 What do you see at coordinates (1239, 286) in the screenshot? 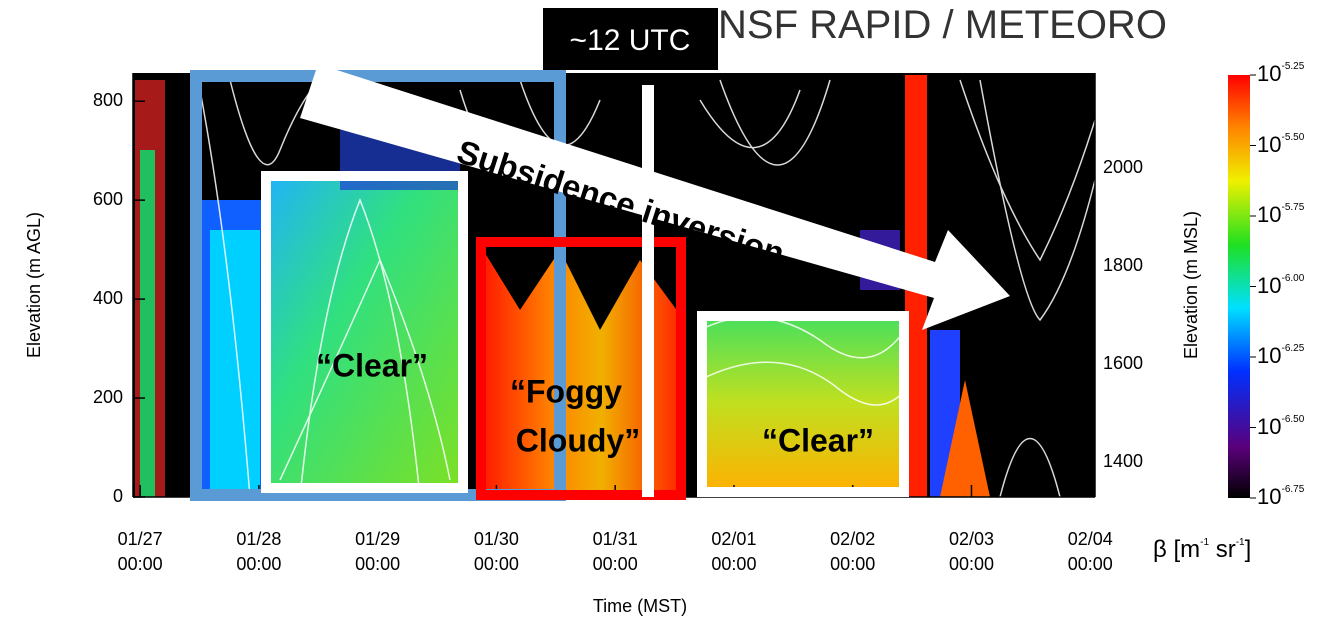
I see `colorbar` at bounding box center [1239, 286].